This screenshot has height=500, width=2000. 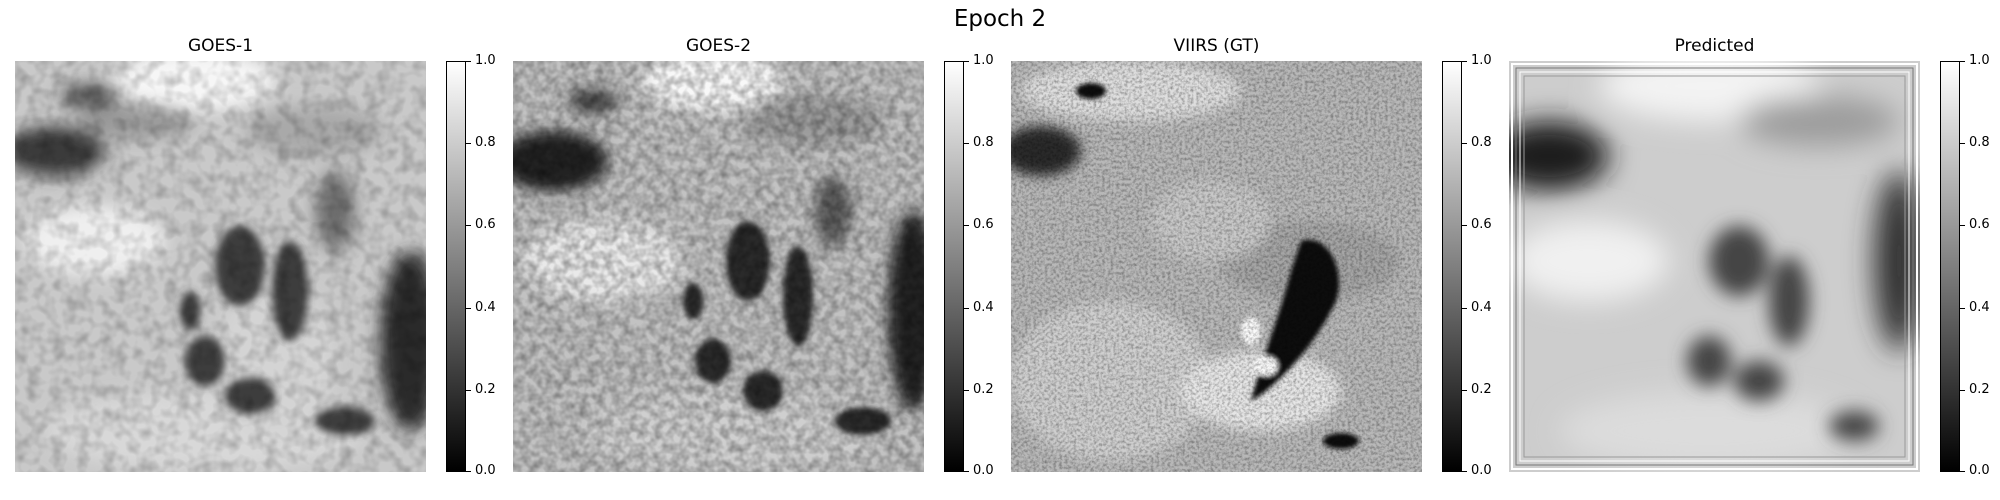 What do you see at coordinates (1000, 19) in the screenshot?
I see `figure-title: Epoch 2` at bounding box center [1000, 19].